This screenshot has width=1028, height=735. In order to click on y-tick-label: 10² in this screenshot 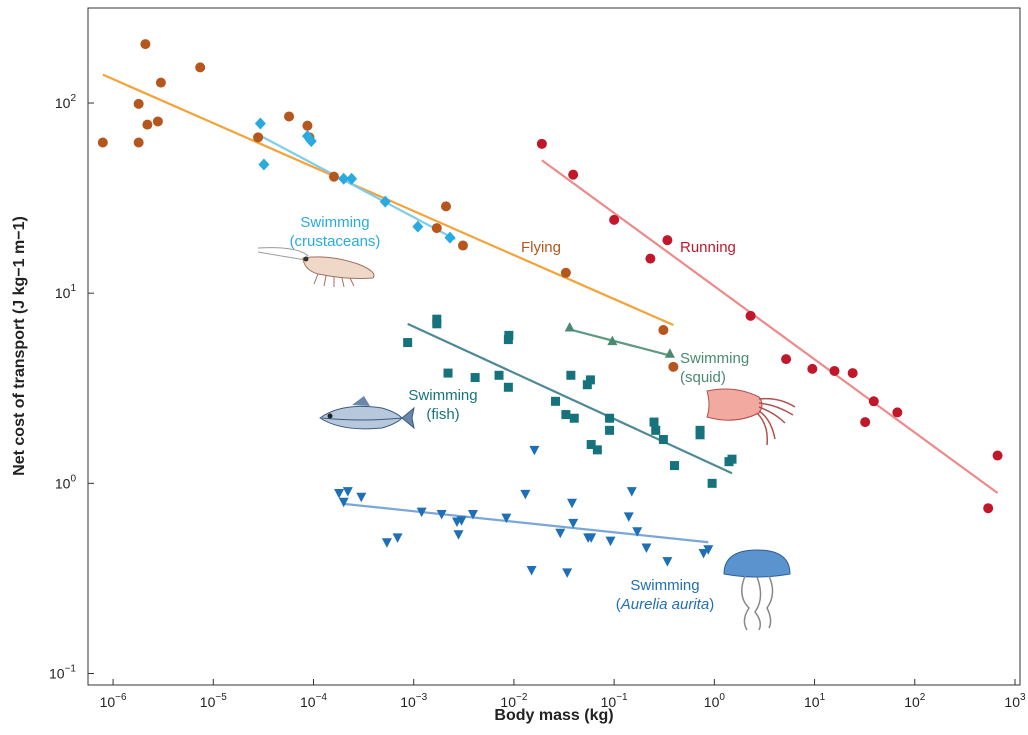, I will do `click(66, 102)`.